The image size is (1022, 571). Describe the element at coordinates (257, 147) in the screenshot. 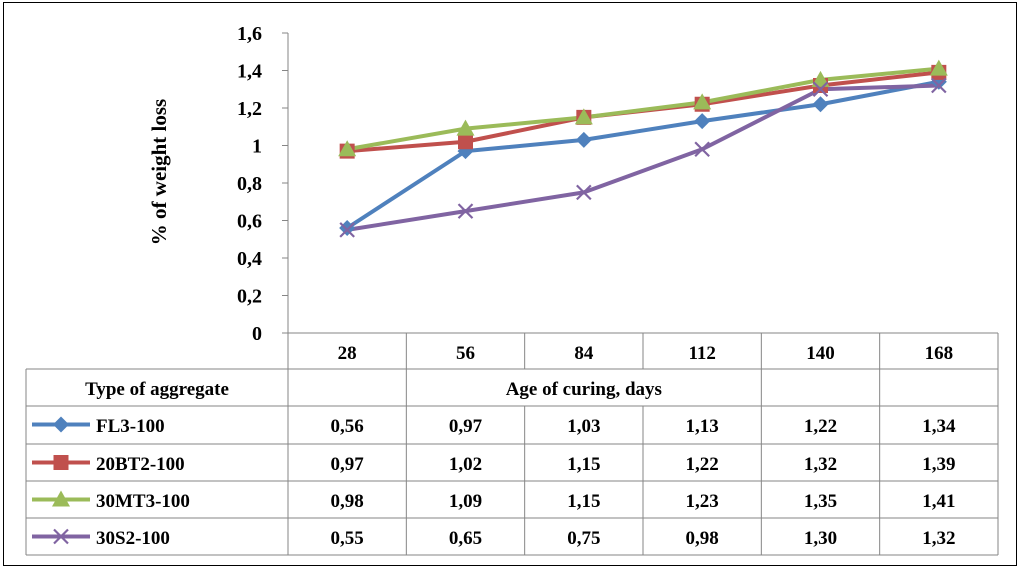

I see `y-tick-label: 1` at that location.